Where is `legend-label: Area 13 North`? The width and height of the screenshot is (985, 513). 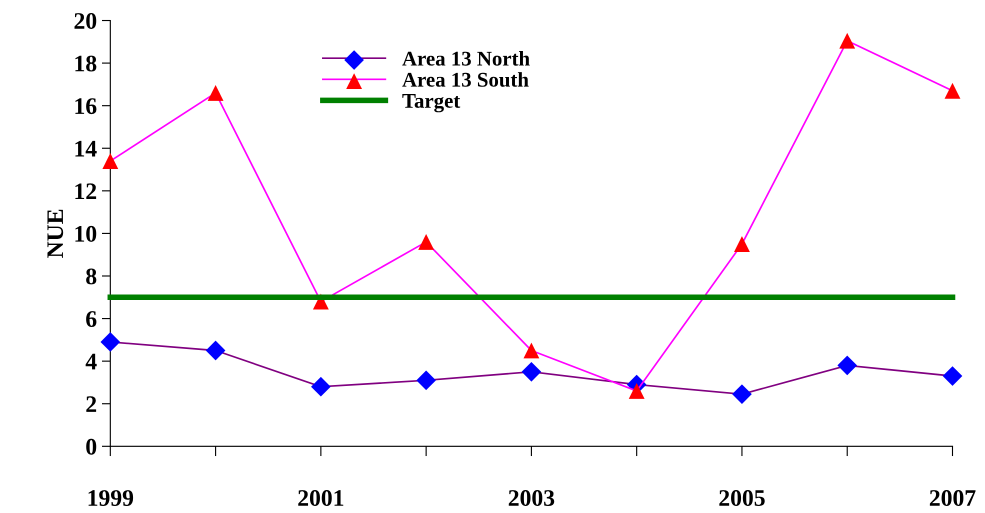
legend-label: Area 13 North is located at coordinates (466, 58).